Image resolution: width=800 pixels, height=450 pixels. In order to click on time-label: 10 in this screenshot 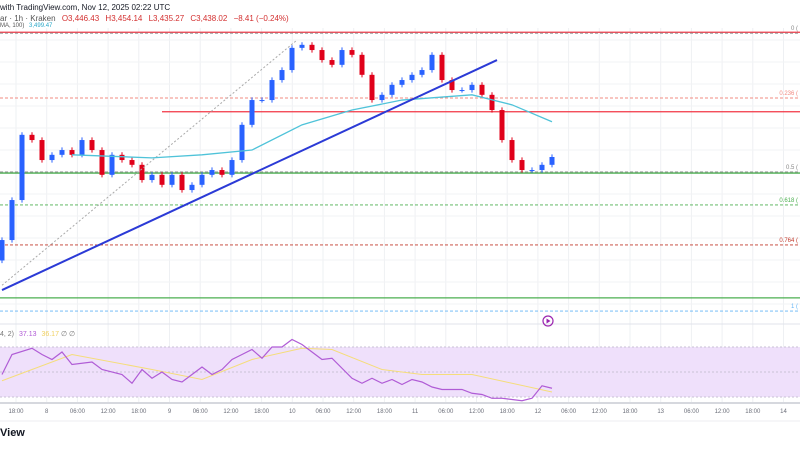, I will do `click(292, 412)`.